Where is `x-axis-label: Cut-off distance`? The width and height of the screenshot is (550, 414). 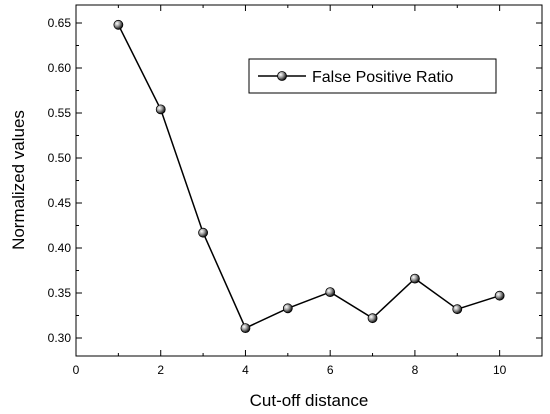 x-axis-label: Cut-off distance is located at coordinates (309, 400).